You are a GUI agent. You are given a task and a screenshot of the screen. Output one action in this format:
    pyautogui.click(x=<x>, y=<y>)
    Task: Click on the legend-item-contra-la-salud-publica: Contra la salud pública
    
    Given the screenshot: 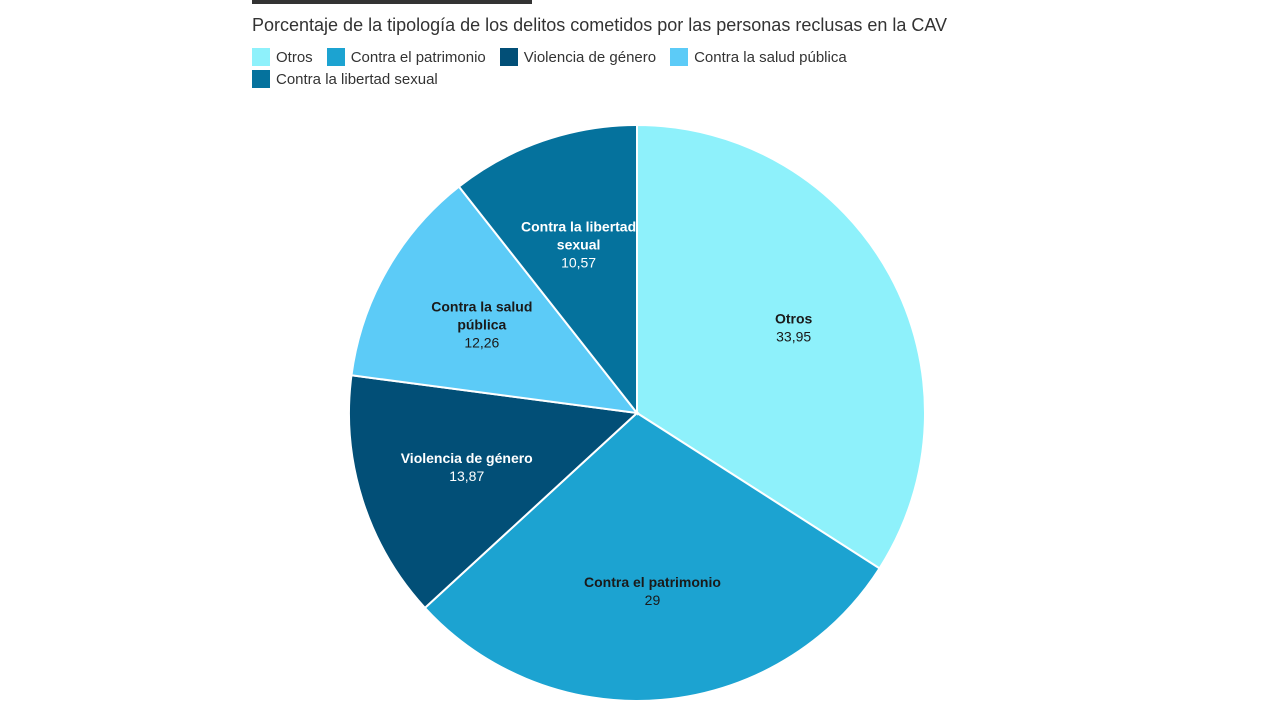 What is the action you would take?
    pyautogui.click(x=758, y=57)
    